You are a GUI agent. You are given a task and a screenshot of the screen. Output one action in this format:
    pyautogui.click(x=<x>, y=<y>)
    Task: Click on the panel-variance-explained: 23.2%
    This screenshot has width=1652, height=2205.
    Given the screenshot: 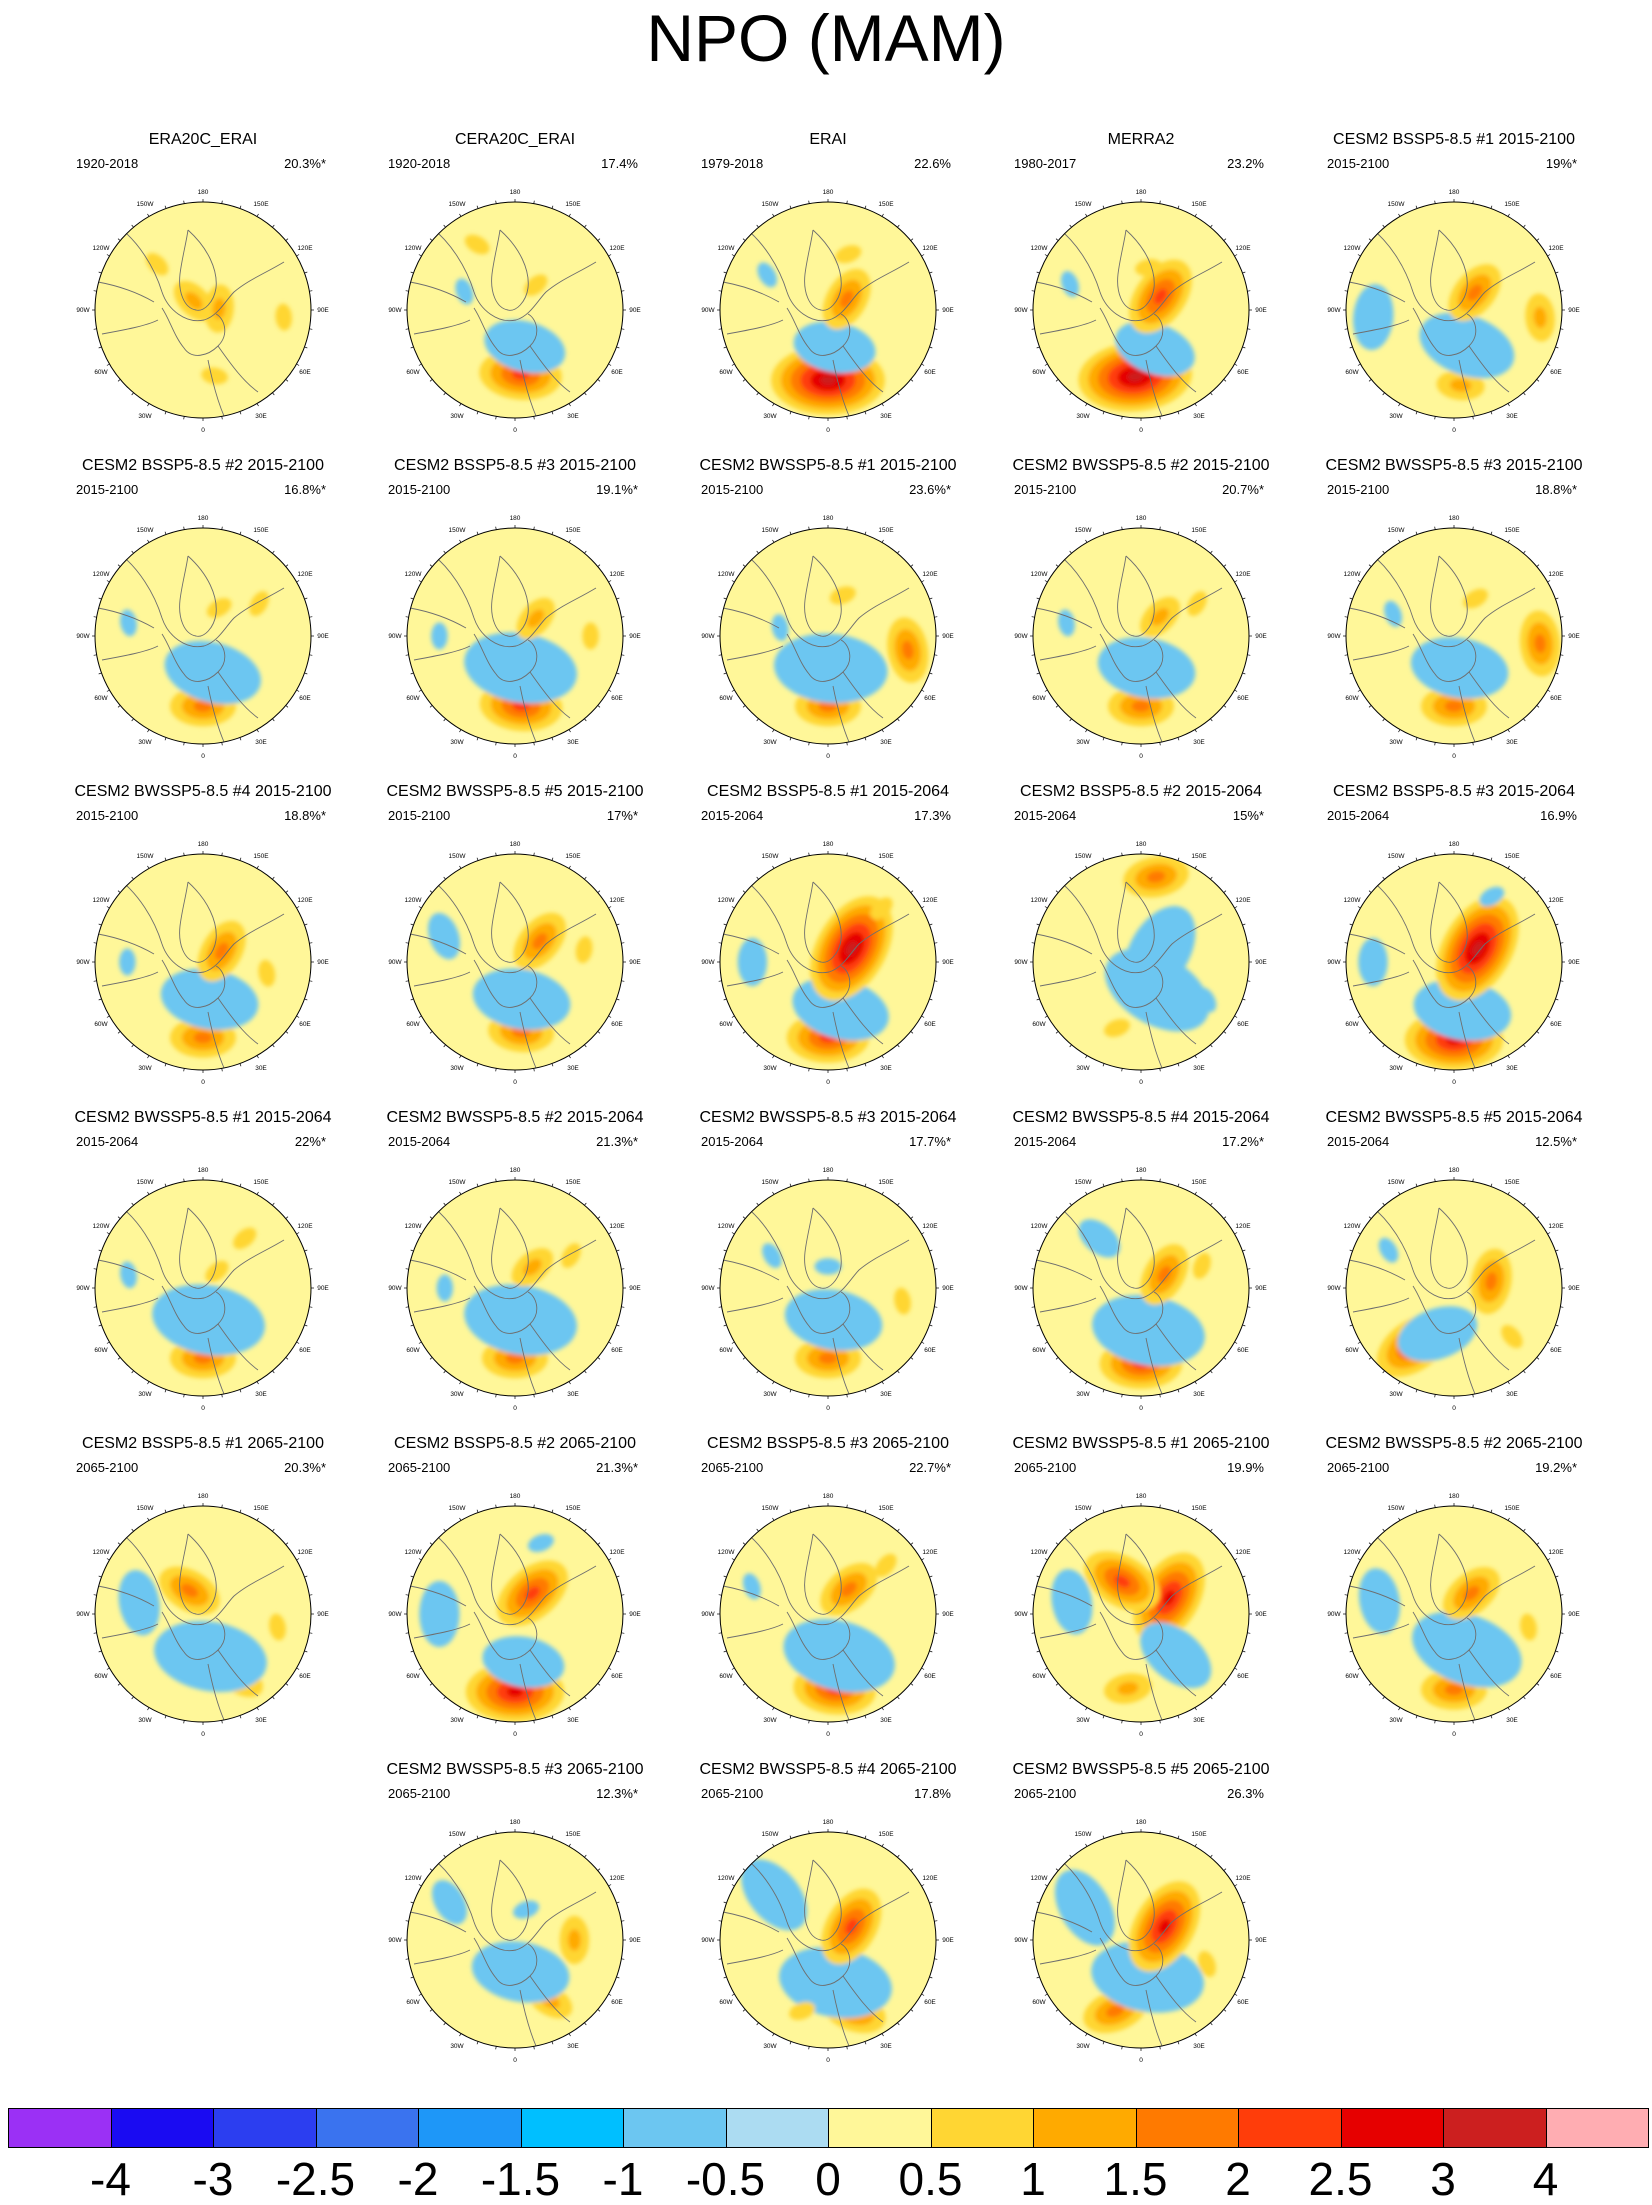 What is the action you would take?
    pyautogui.click(x=1245, y=163)
    